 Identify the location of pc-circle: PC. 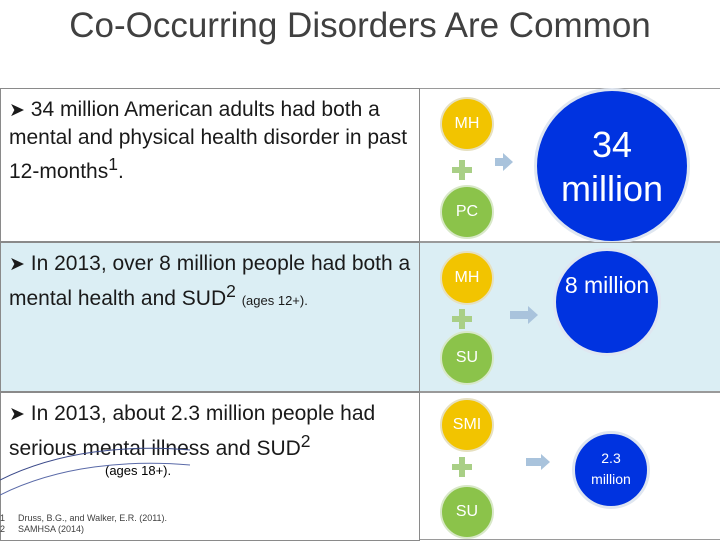
(467, 212).